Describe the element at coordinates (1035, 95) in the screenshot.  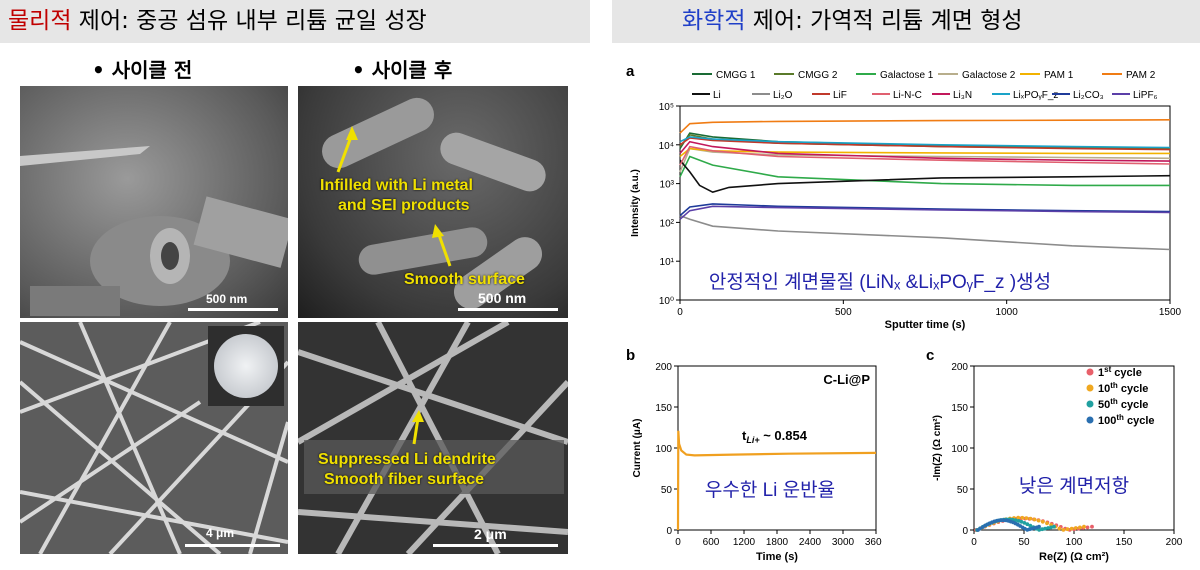
I see `legend-label: LiₓPOᵧF_z` at that location.